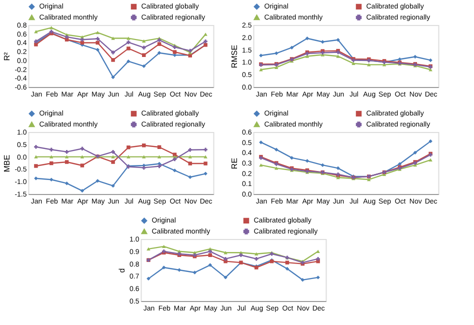 Image resolution: width=474 pixels, height=325 pixels. What do you see at coordinates (235, 56) in the screenshot?
I see `y-axis-title: RMSE` at bounding box center [235, 56].